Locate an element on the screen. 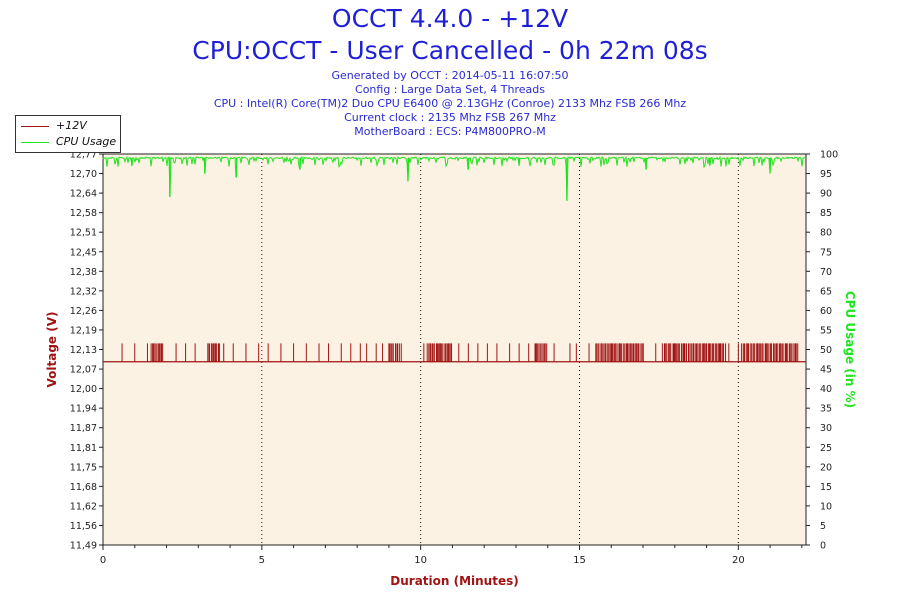 The image size is (900, 600). y-left-tick-label: 12,19 is located at coordinates (83, 330).